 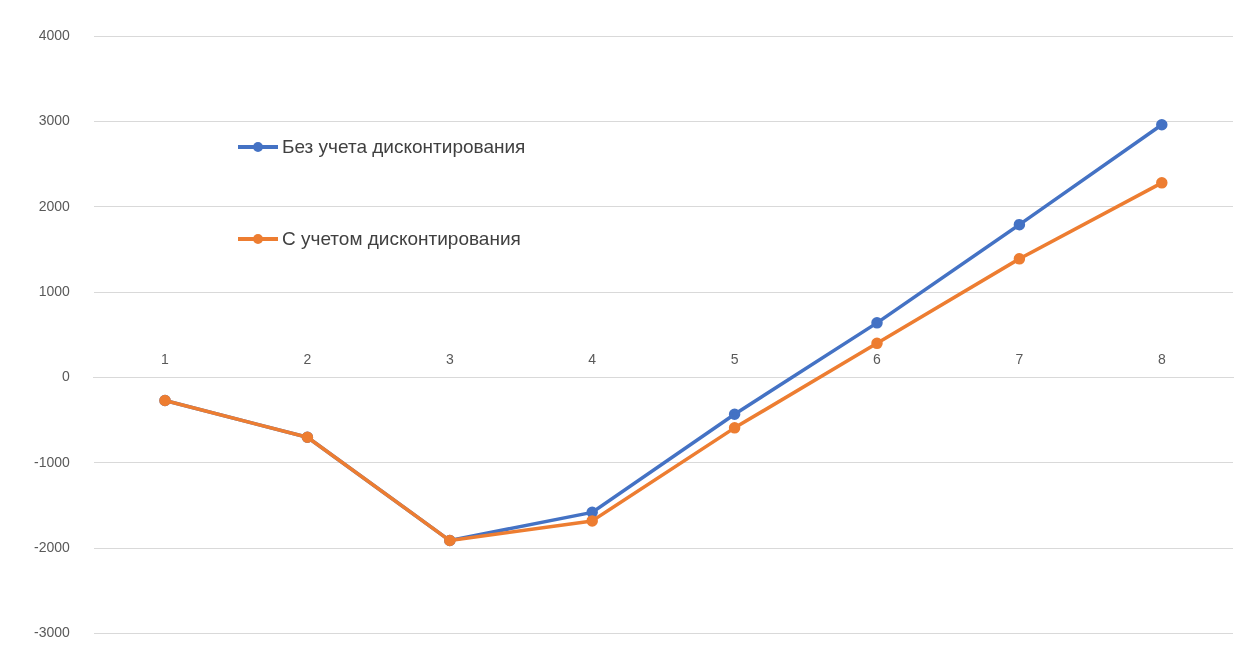 I want to click on x-tick-label: 1, so click(x=165, y=358).